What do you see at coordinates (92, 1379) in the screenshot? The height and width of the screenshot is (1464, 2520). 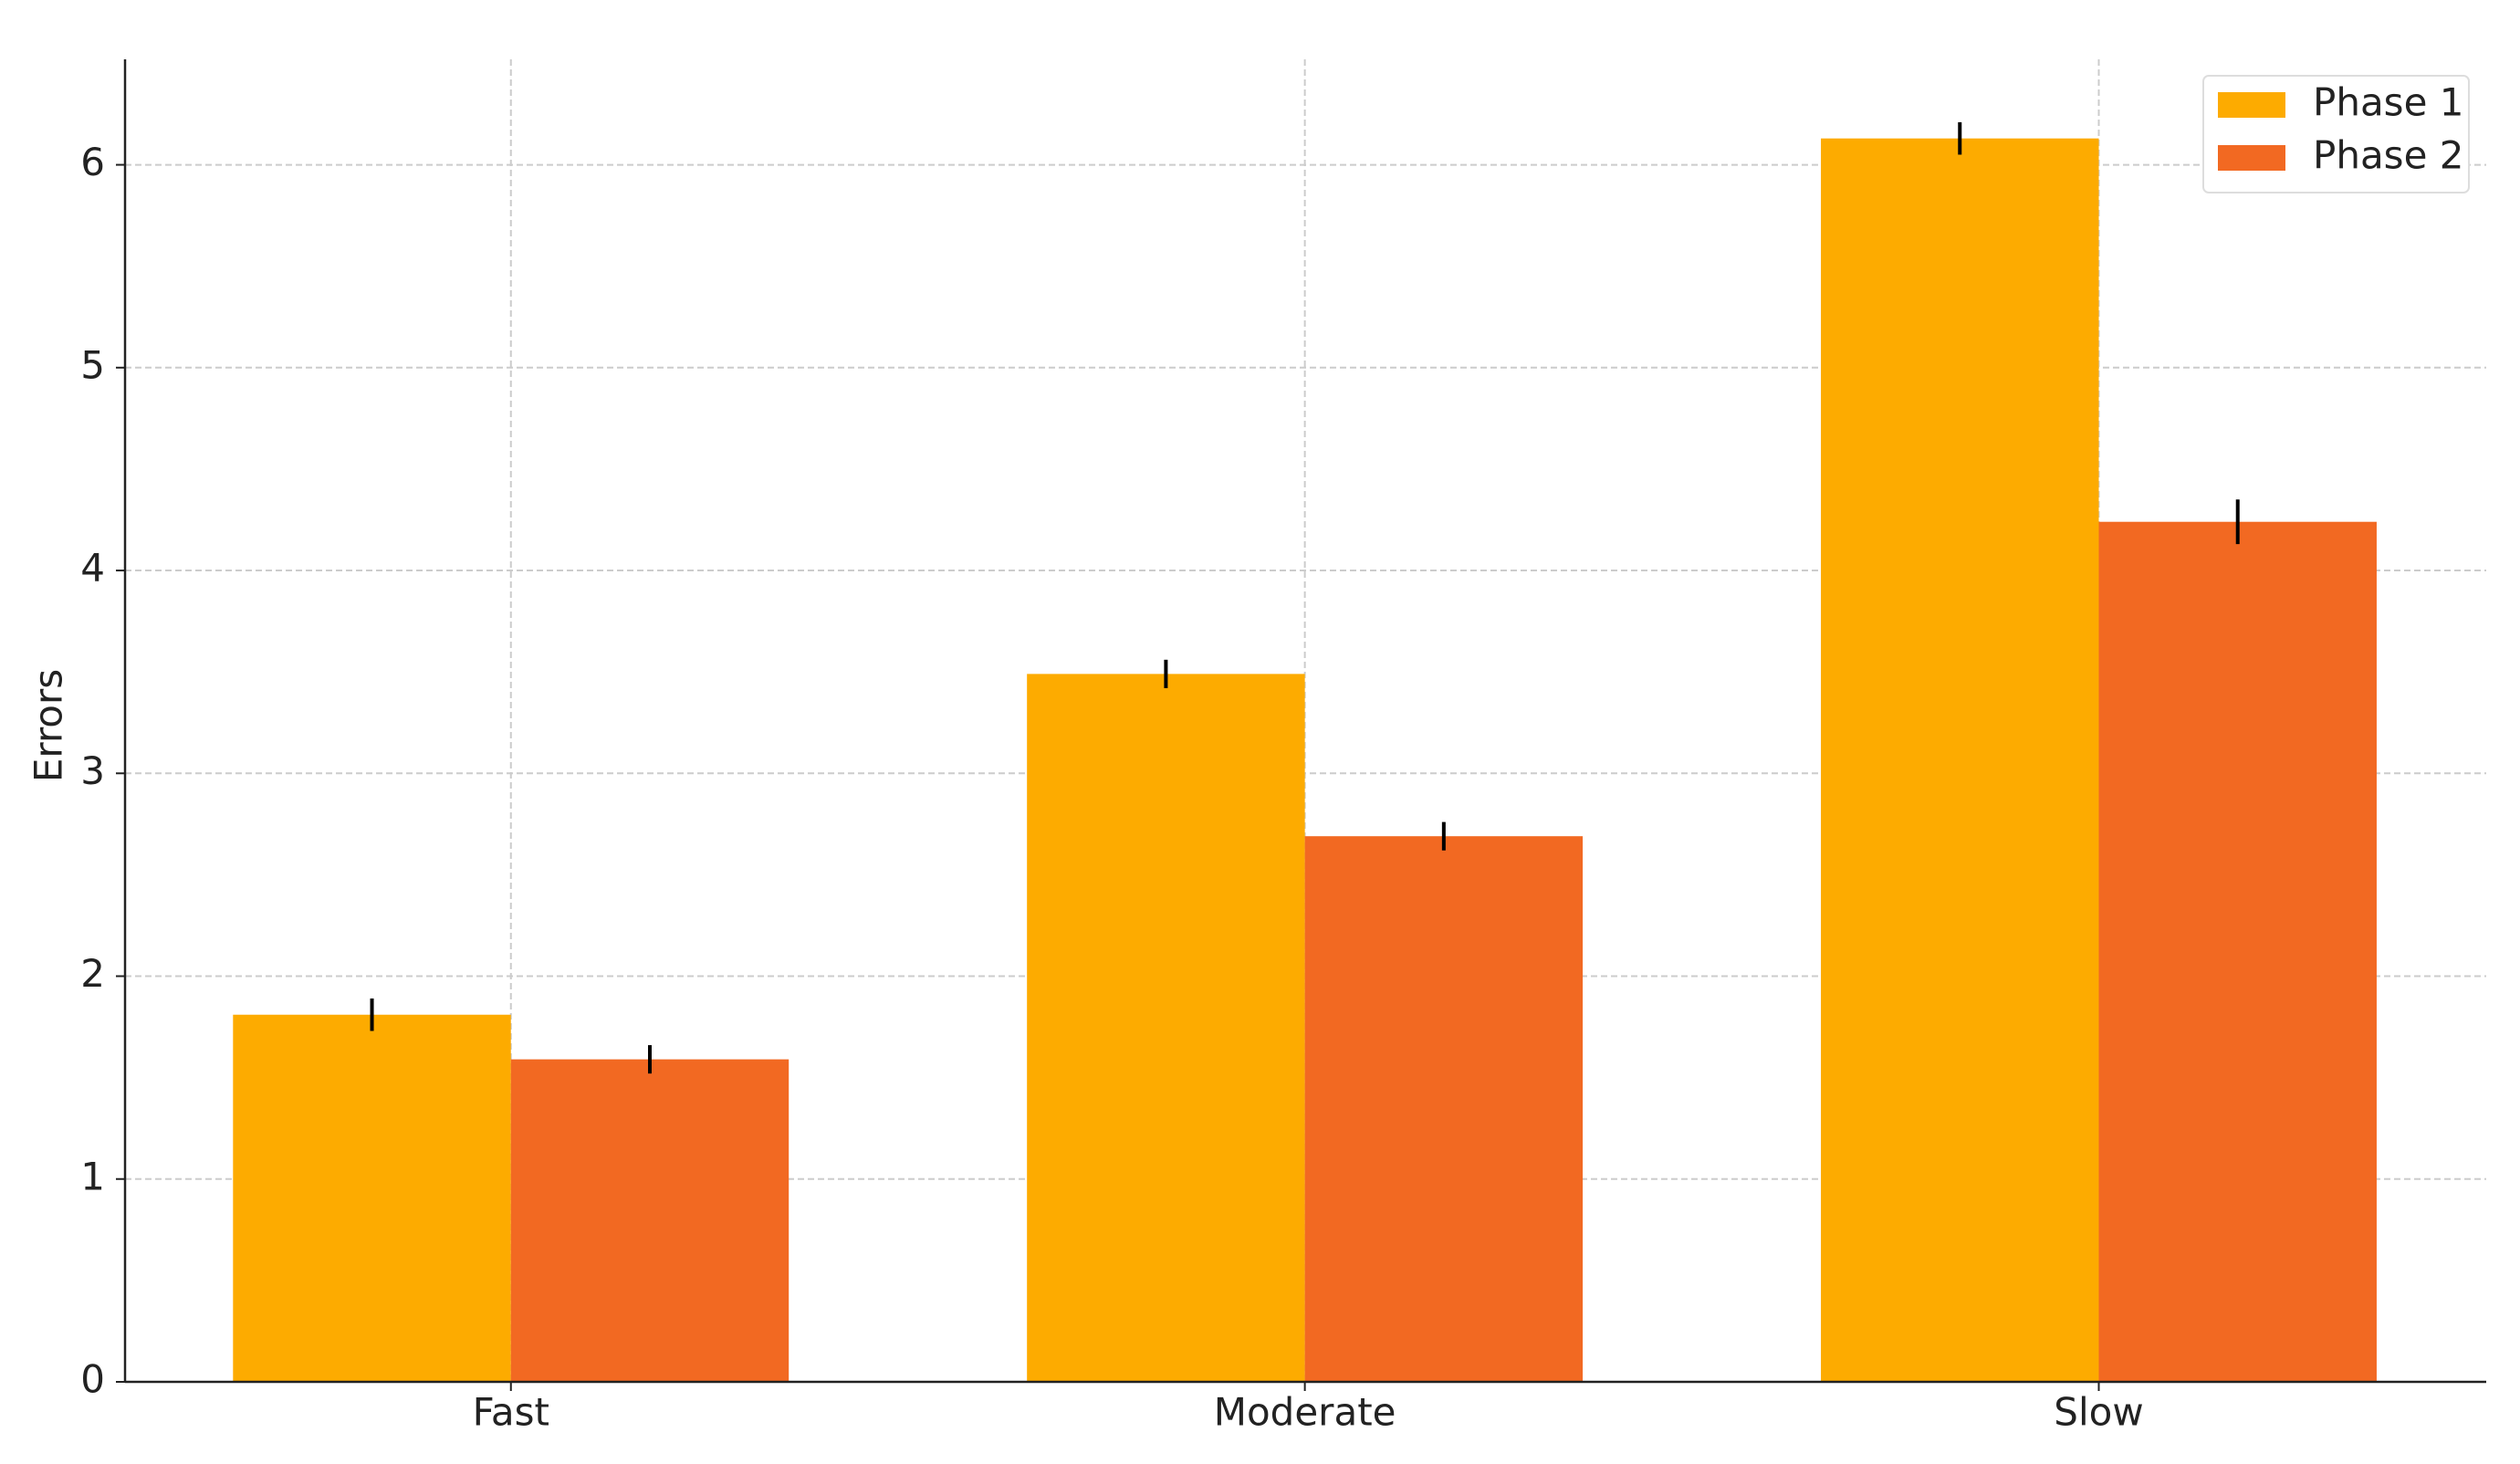 I see `y-tick-label: 0` at bounding box center [92, 1379].